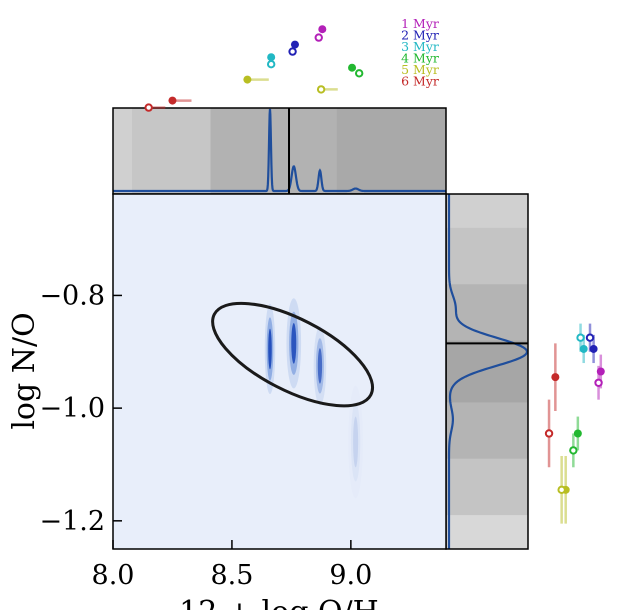 Image resolution: width=628 pixels, height=610 pixels. What do you see at coordinates (420, 35) in the screenshot?
I see `legend-label-1: 2 Myr` at bounding box center [420, 35].